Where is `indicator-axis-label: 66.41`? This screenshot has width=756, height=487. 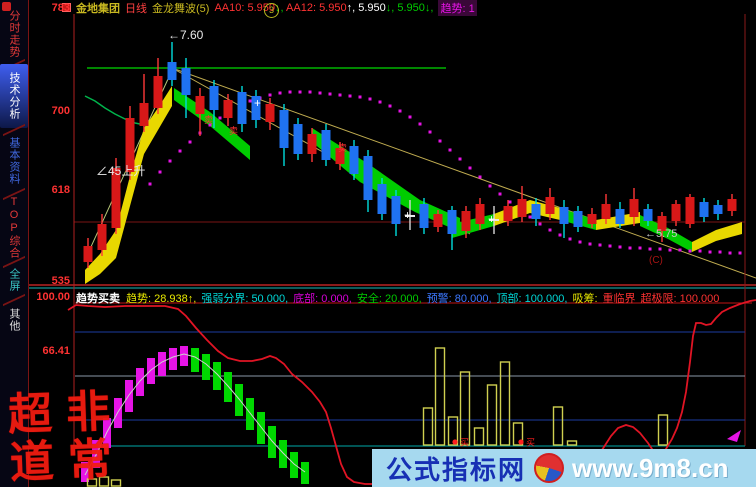
indicator-axis-label: 66.41 is located at coordinates (56, 351).